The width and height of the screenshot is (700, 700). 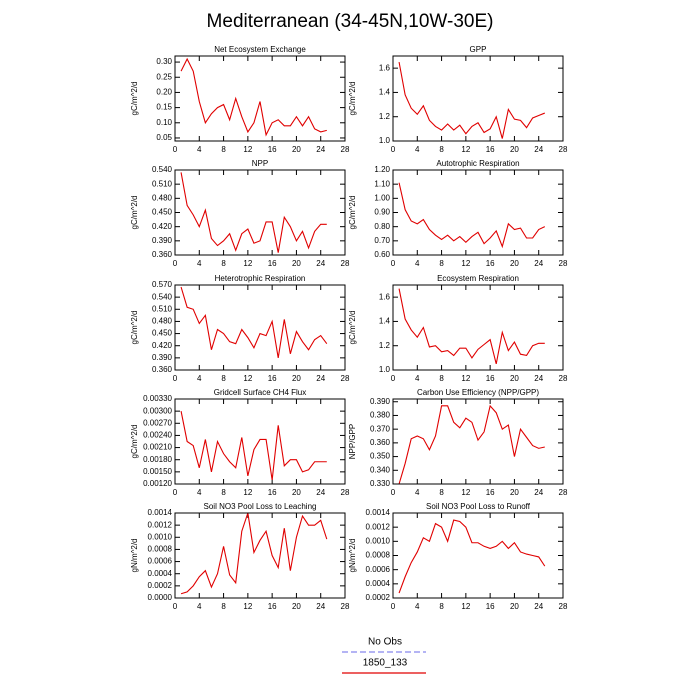 What do you see at coordinates (382, 254) in the screenshot?
I see `y-tick-label: 0.60` at bounding box center [382, 254].